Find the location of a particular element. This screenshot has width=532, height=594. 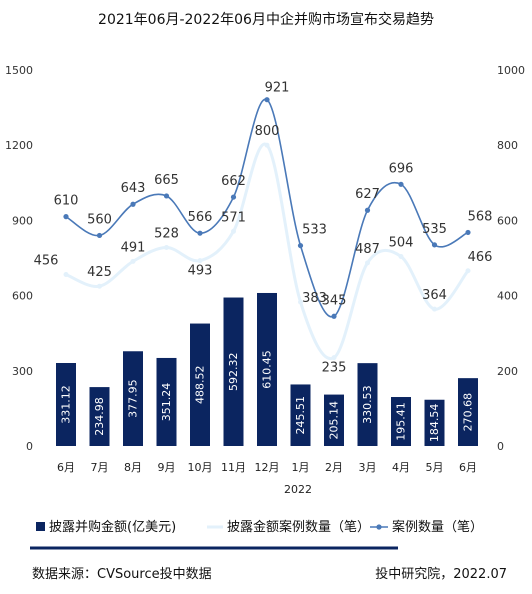

series-label-disclosed-count: 364 is located at coordinates (434, 295).